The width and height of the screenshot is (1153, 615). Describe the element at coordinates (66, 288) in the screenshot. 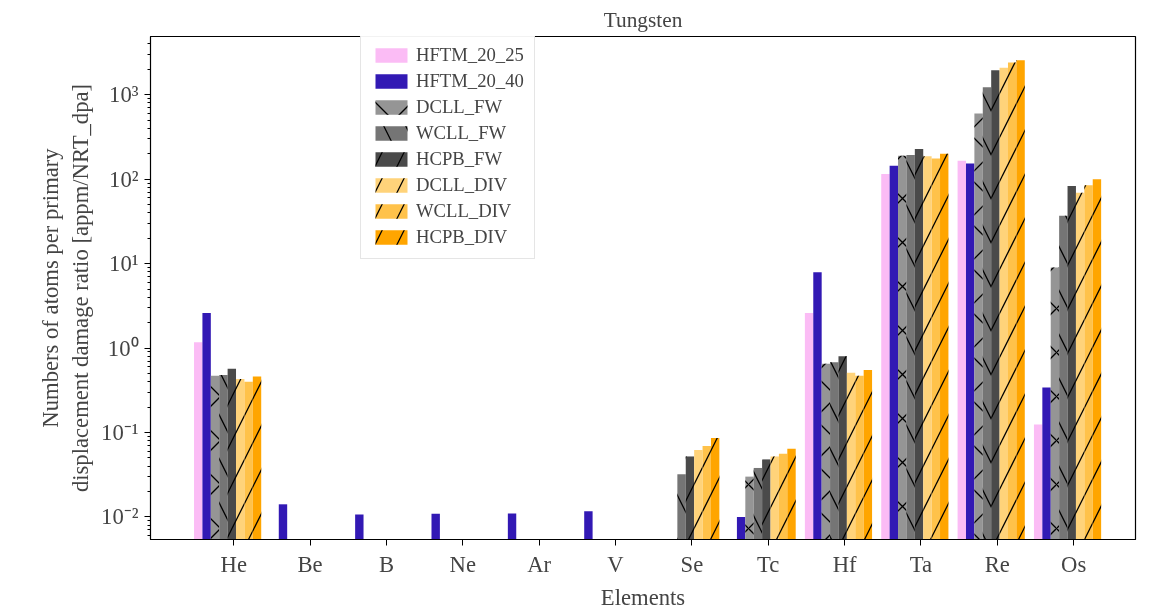

I see `y-axis-title: Numbers of atoms per primary displacement damage ratio [appm/NRT_dpa]` at that location.